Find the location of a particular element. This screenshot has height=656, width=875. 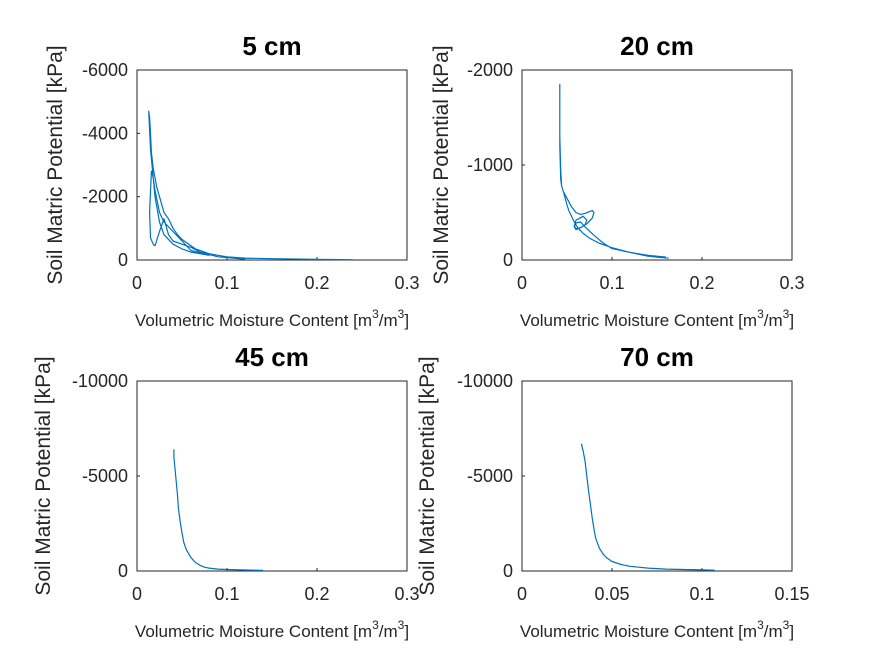

subplot-title: 70 cm is located at coordinates (657, 357).